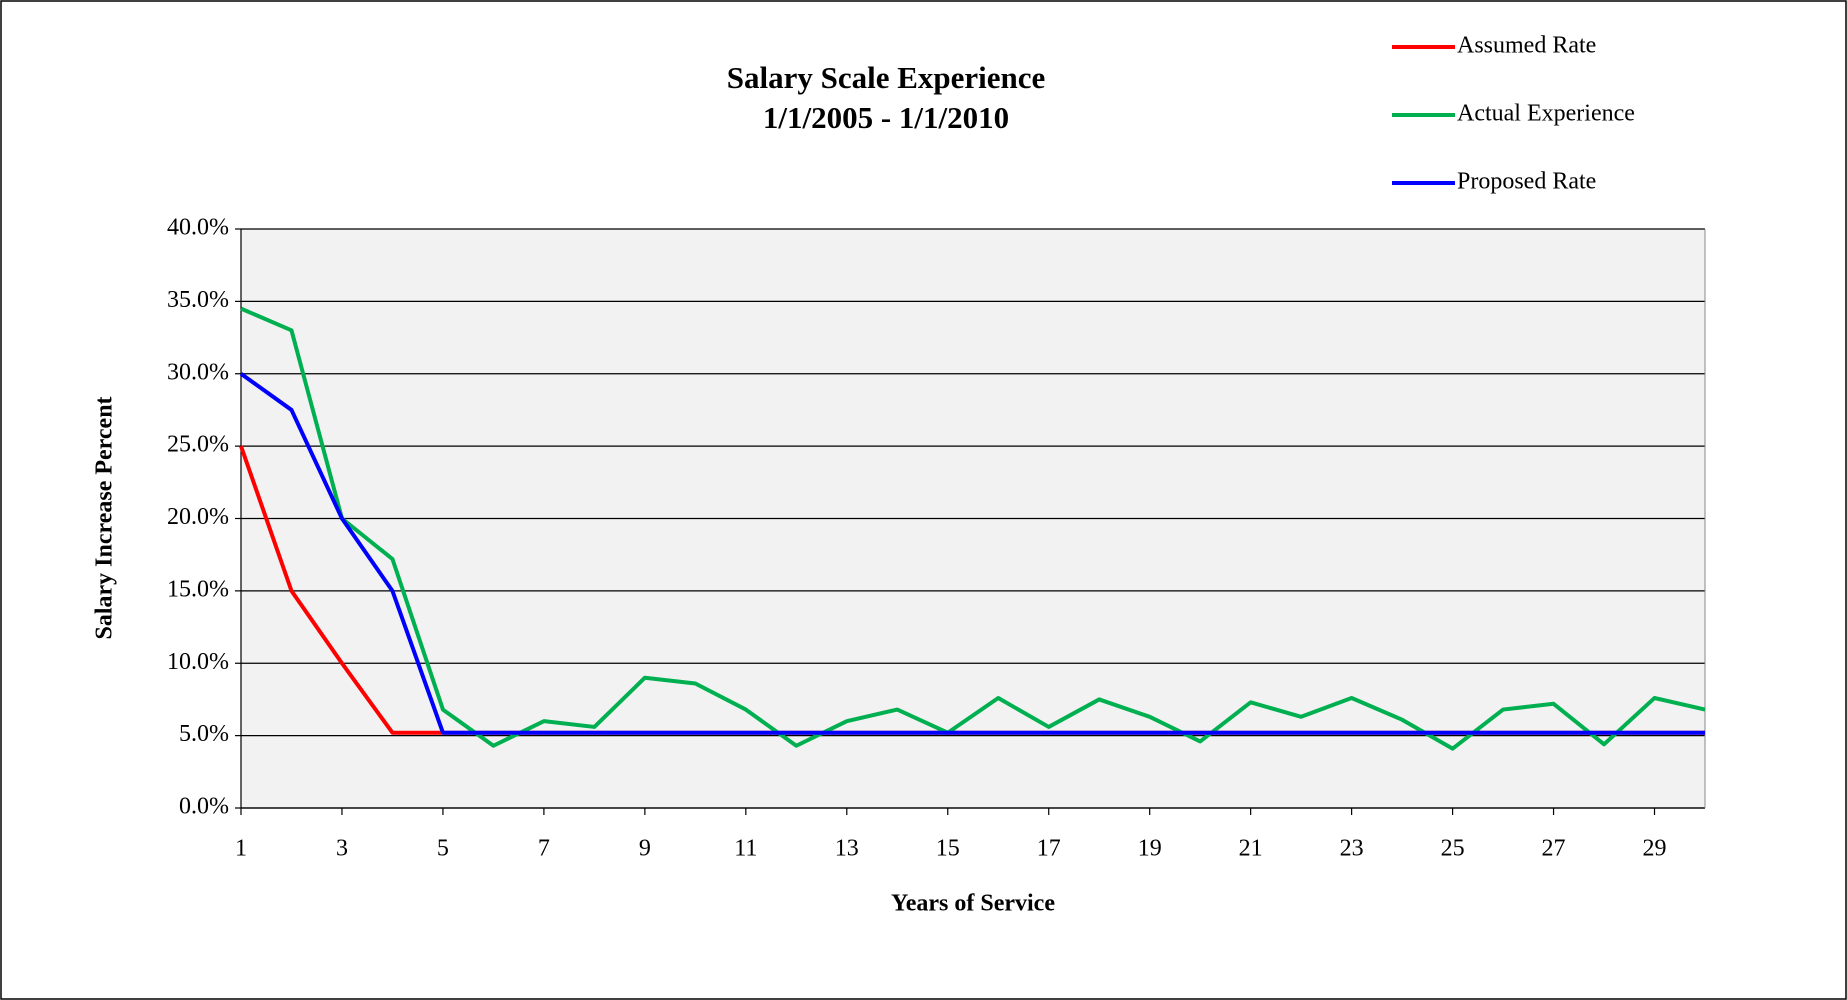  Describe the element at coordinates (198, 228) in the screenshot. I see `y-tick-label: 40.0%` at that location.